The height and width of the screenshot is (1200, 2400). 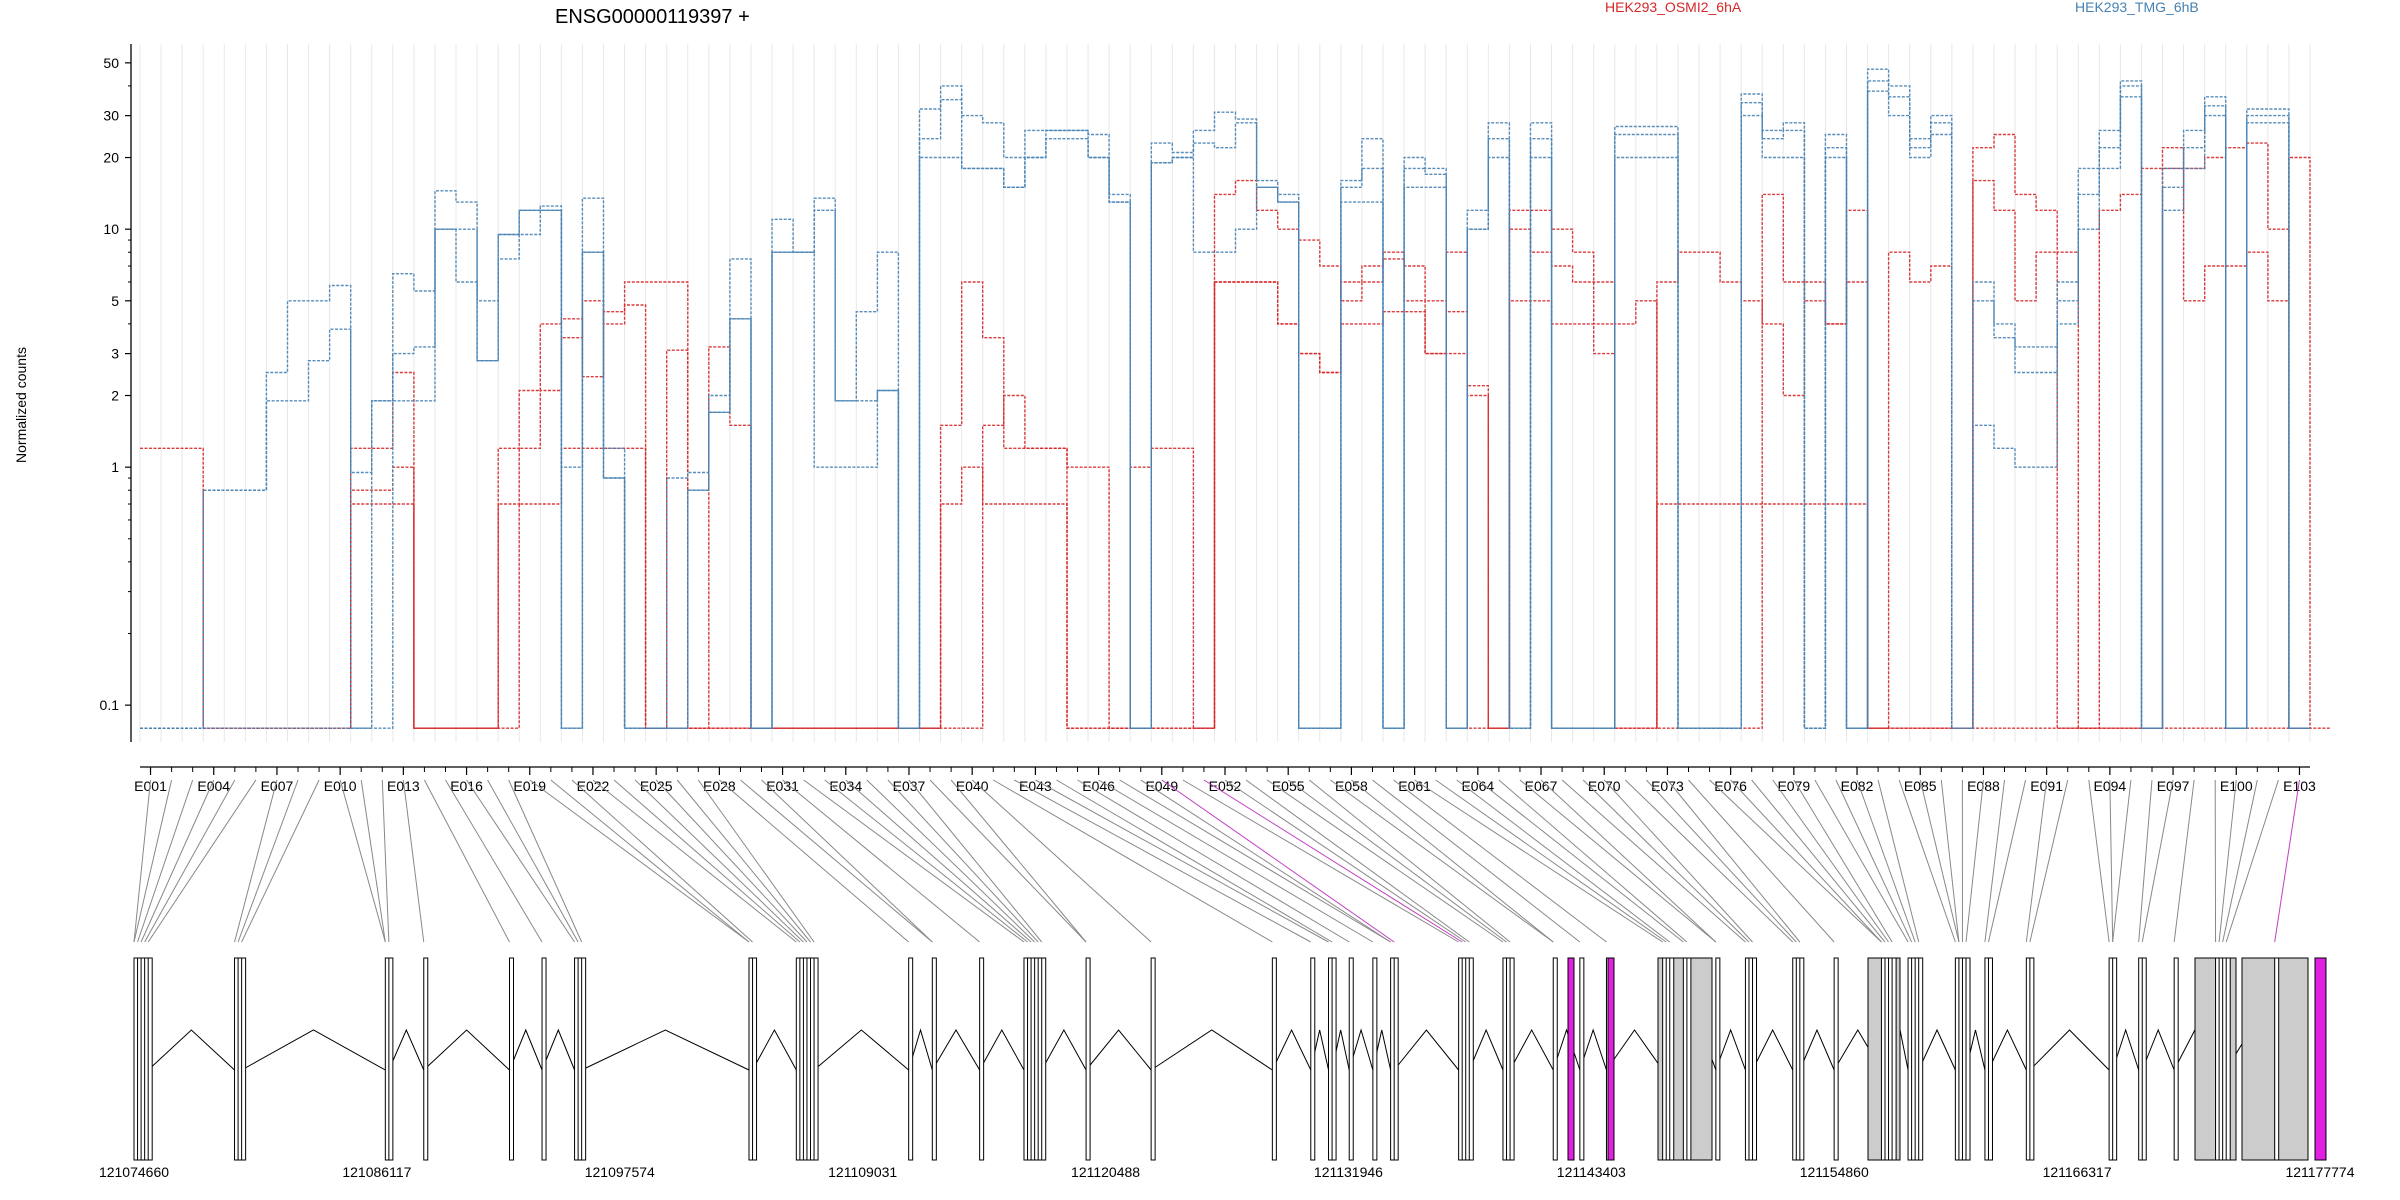 I want to click on x-tick-label: E040, so click(x=972, y=786).